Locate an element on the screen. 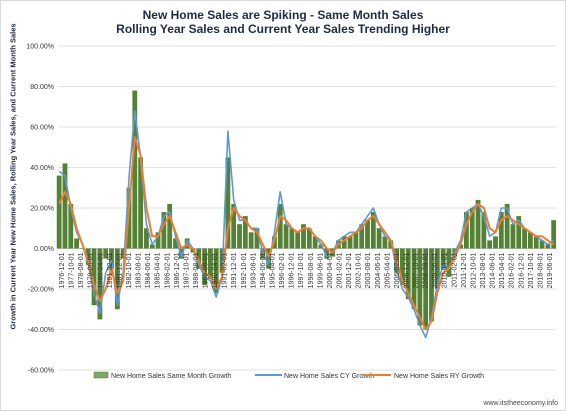 The width and height of the screenshot is (566, 411). x-tick-label: 2016-12-01 is located at coordinates (521, 270).